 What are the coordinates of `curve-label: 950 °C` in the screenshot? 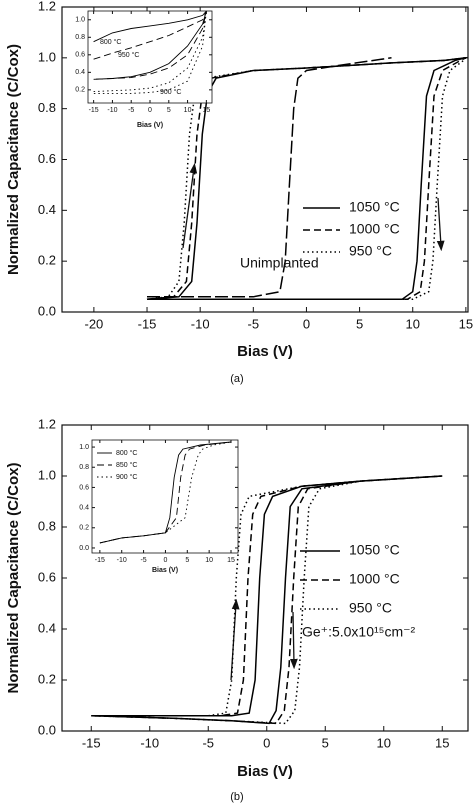 It's located at (128, 55).